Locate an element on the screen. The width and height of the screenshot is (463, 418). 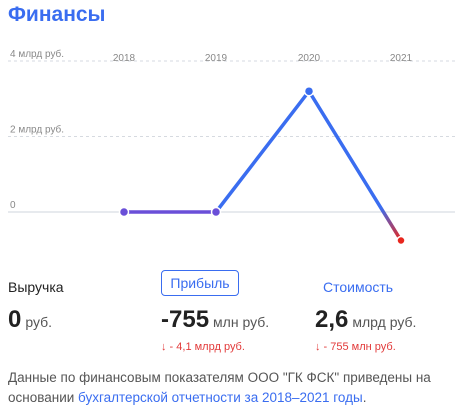
tab-value: Стоимость is located at coordinates (358, 287).